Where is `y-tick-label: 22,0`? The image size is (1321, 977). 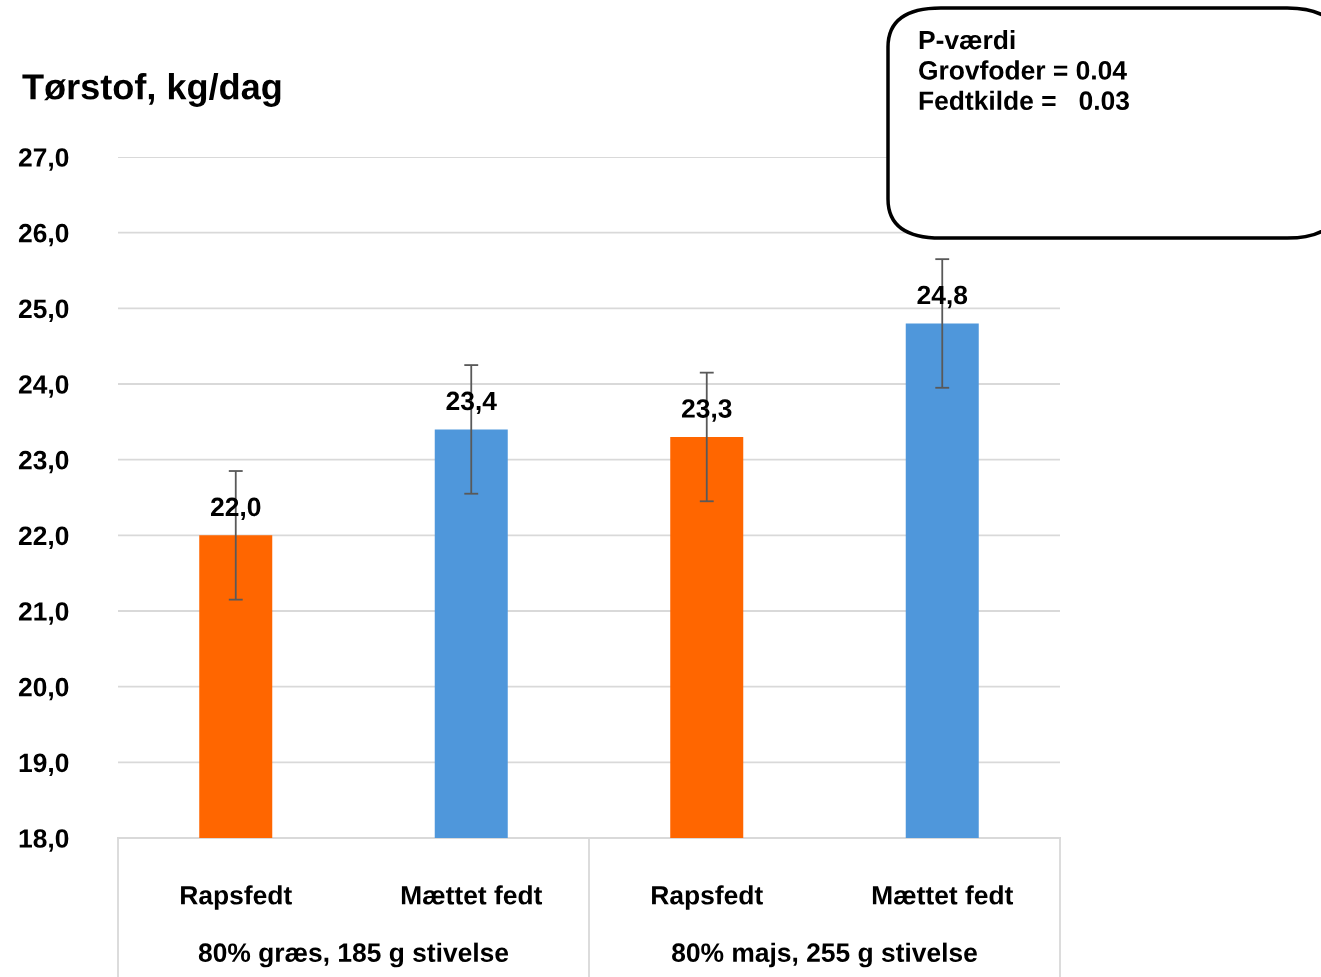
y-tick-label: 22,0 is located at coordinates (43, 537).